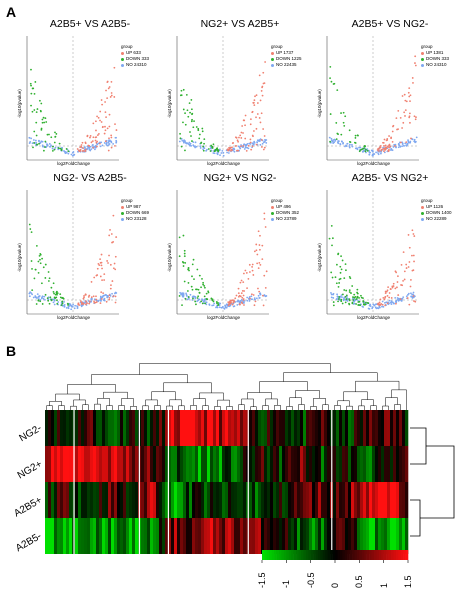 This screenshot has height=595, width=474. I want to click on volcano-legend: group UP 1737 DOWN 1225 NO 22435, so click(286, 56).